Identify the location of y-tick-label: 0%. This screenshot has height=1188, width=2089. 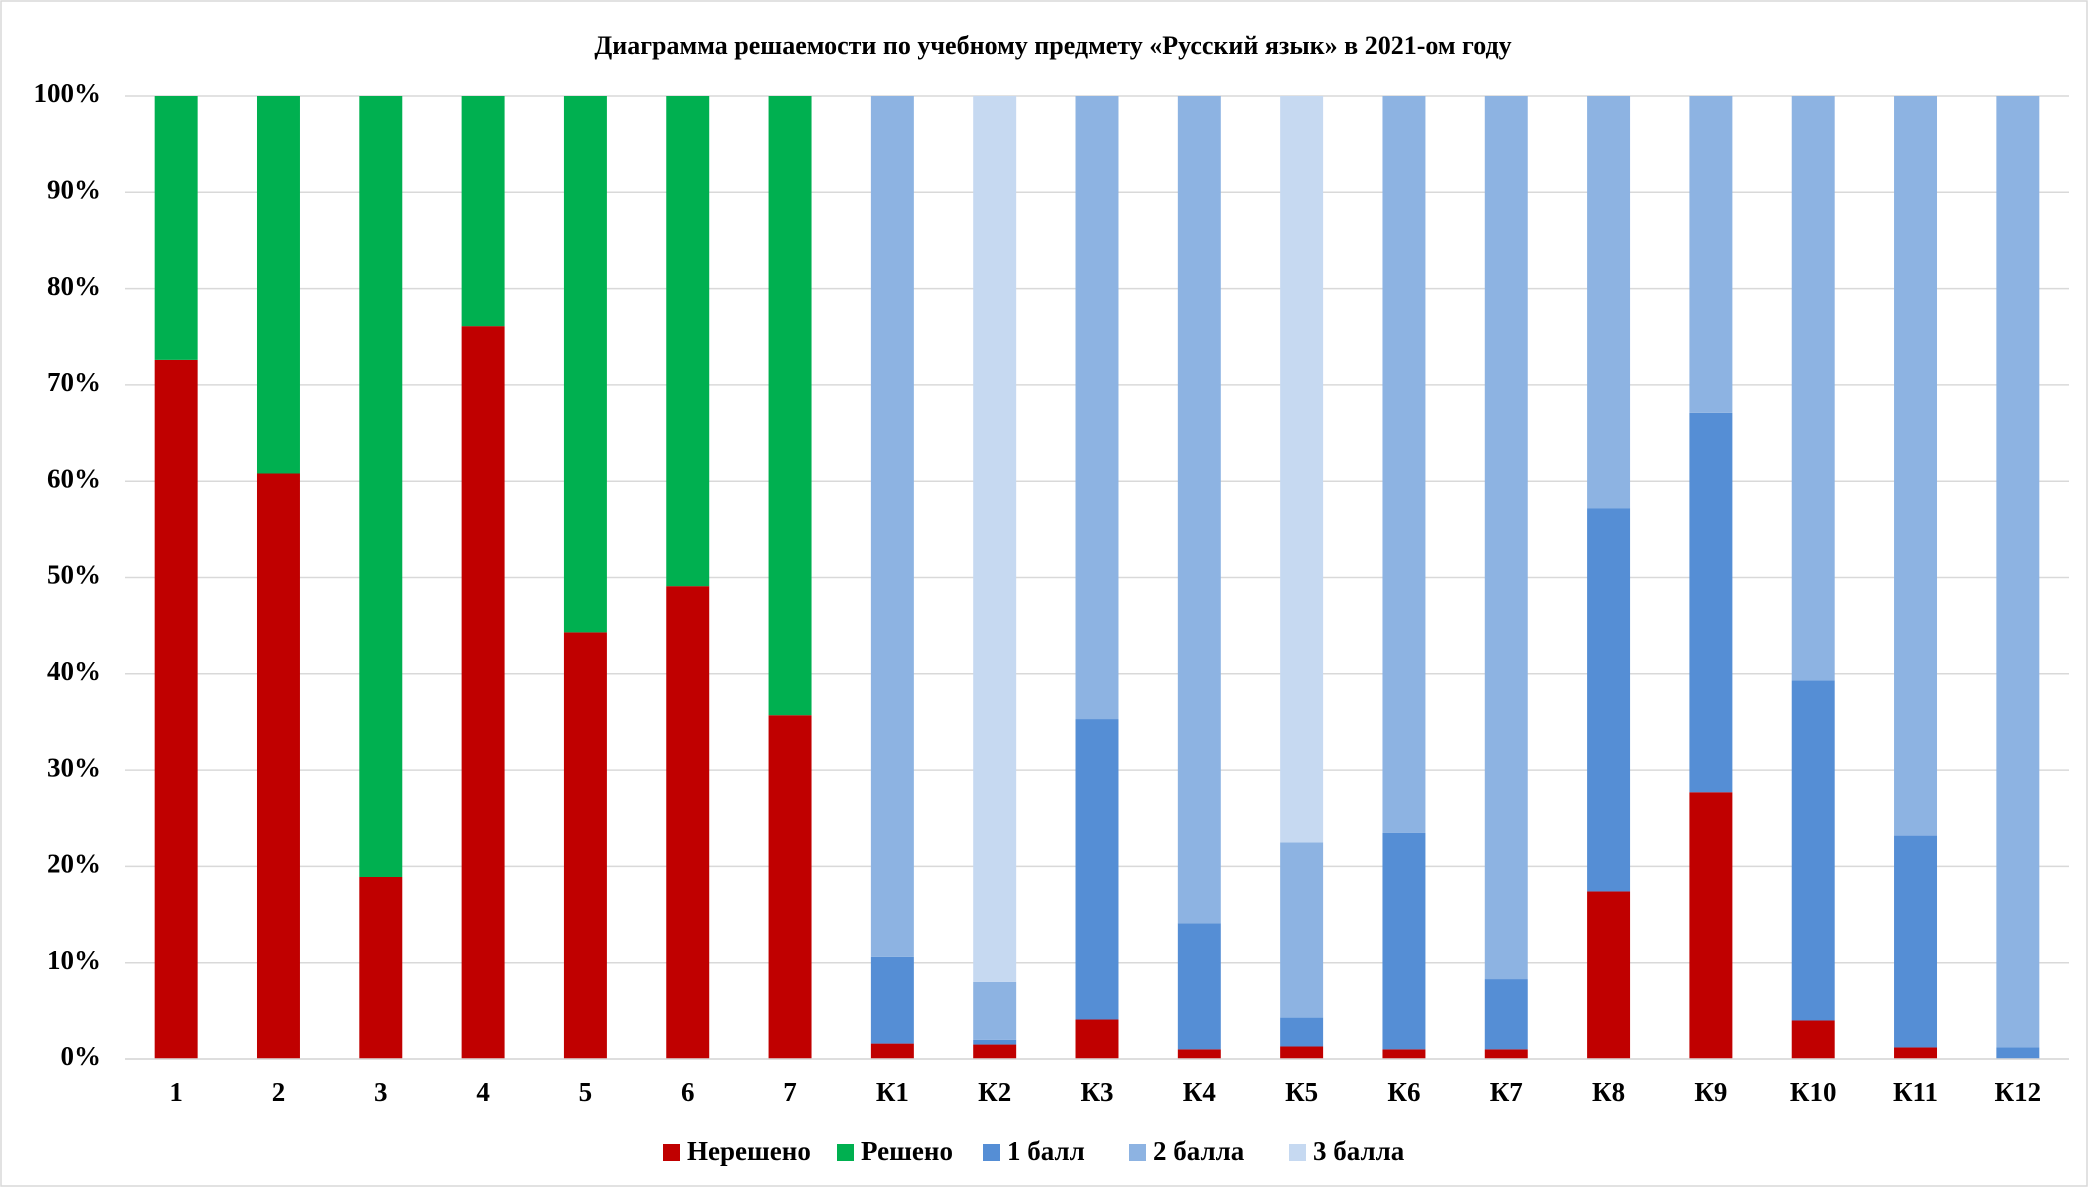
(81, 1056).